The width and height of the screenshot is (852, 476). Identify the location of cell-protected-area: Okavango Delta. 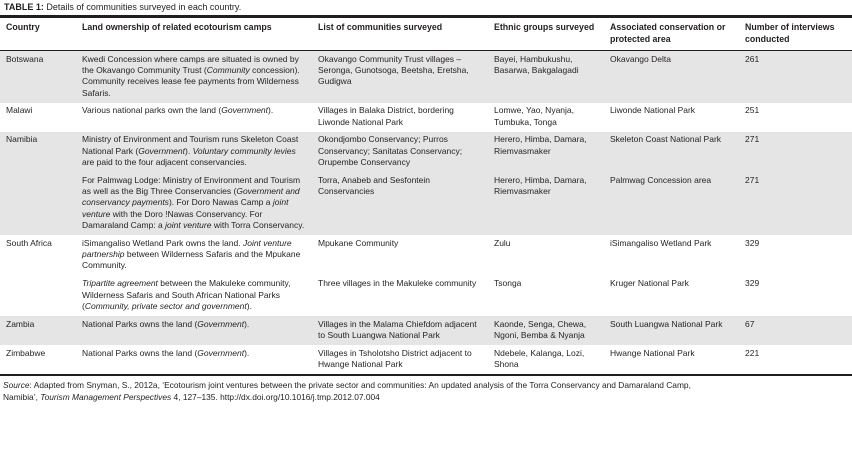
(640, 58).